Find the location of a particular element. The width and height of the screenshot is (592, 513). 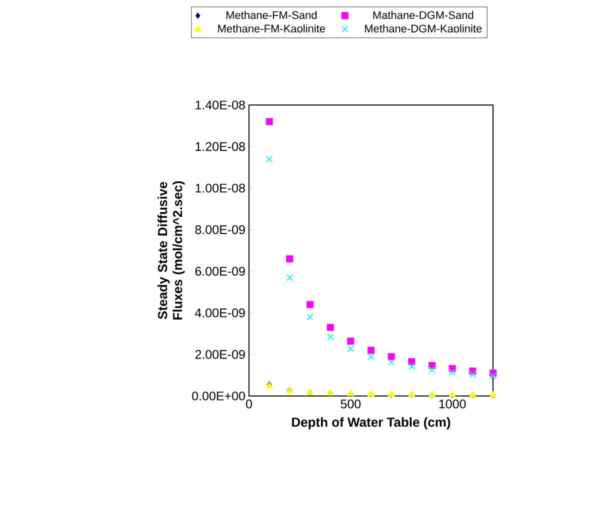

legend-label: Methane-DGM-Kaolinite is located at coordinates (423, 28).